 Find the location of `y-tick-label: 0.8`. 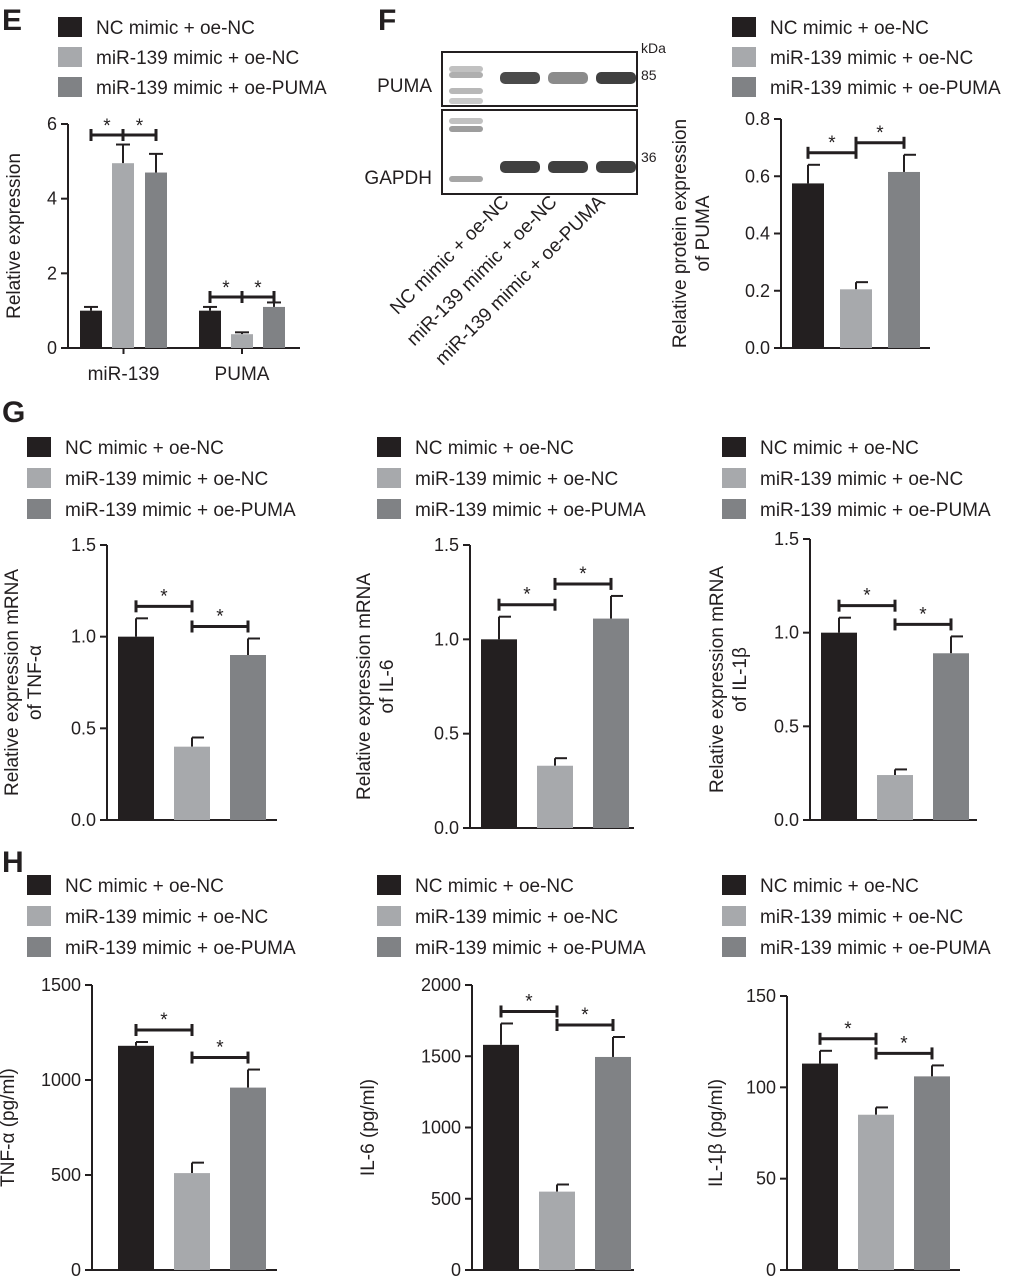

y-tick-label: 0.8 is located at coordinates (757, 119).